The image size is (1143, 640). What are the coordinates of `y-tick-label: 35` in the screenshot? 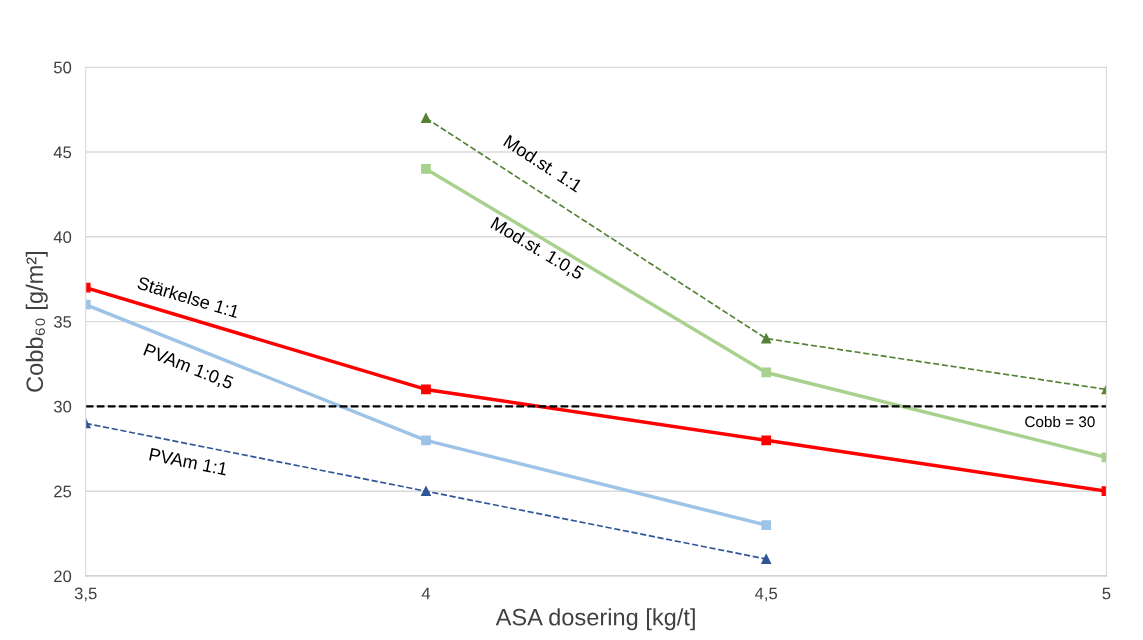 It's located at (62, 322).